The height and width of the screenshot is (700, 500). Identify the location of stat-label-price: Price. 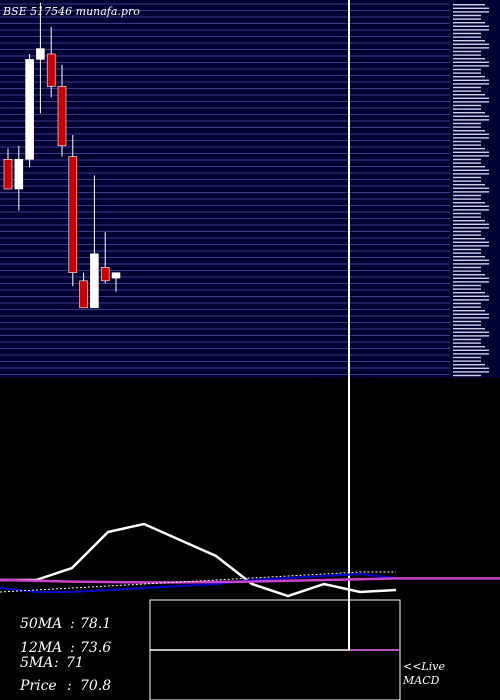
(38, 686).